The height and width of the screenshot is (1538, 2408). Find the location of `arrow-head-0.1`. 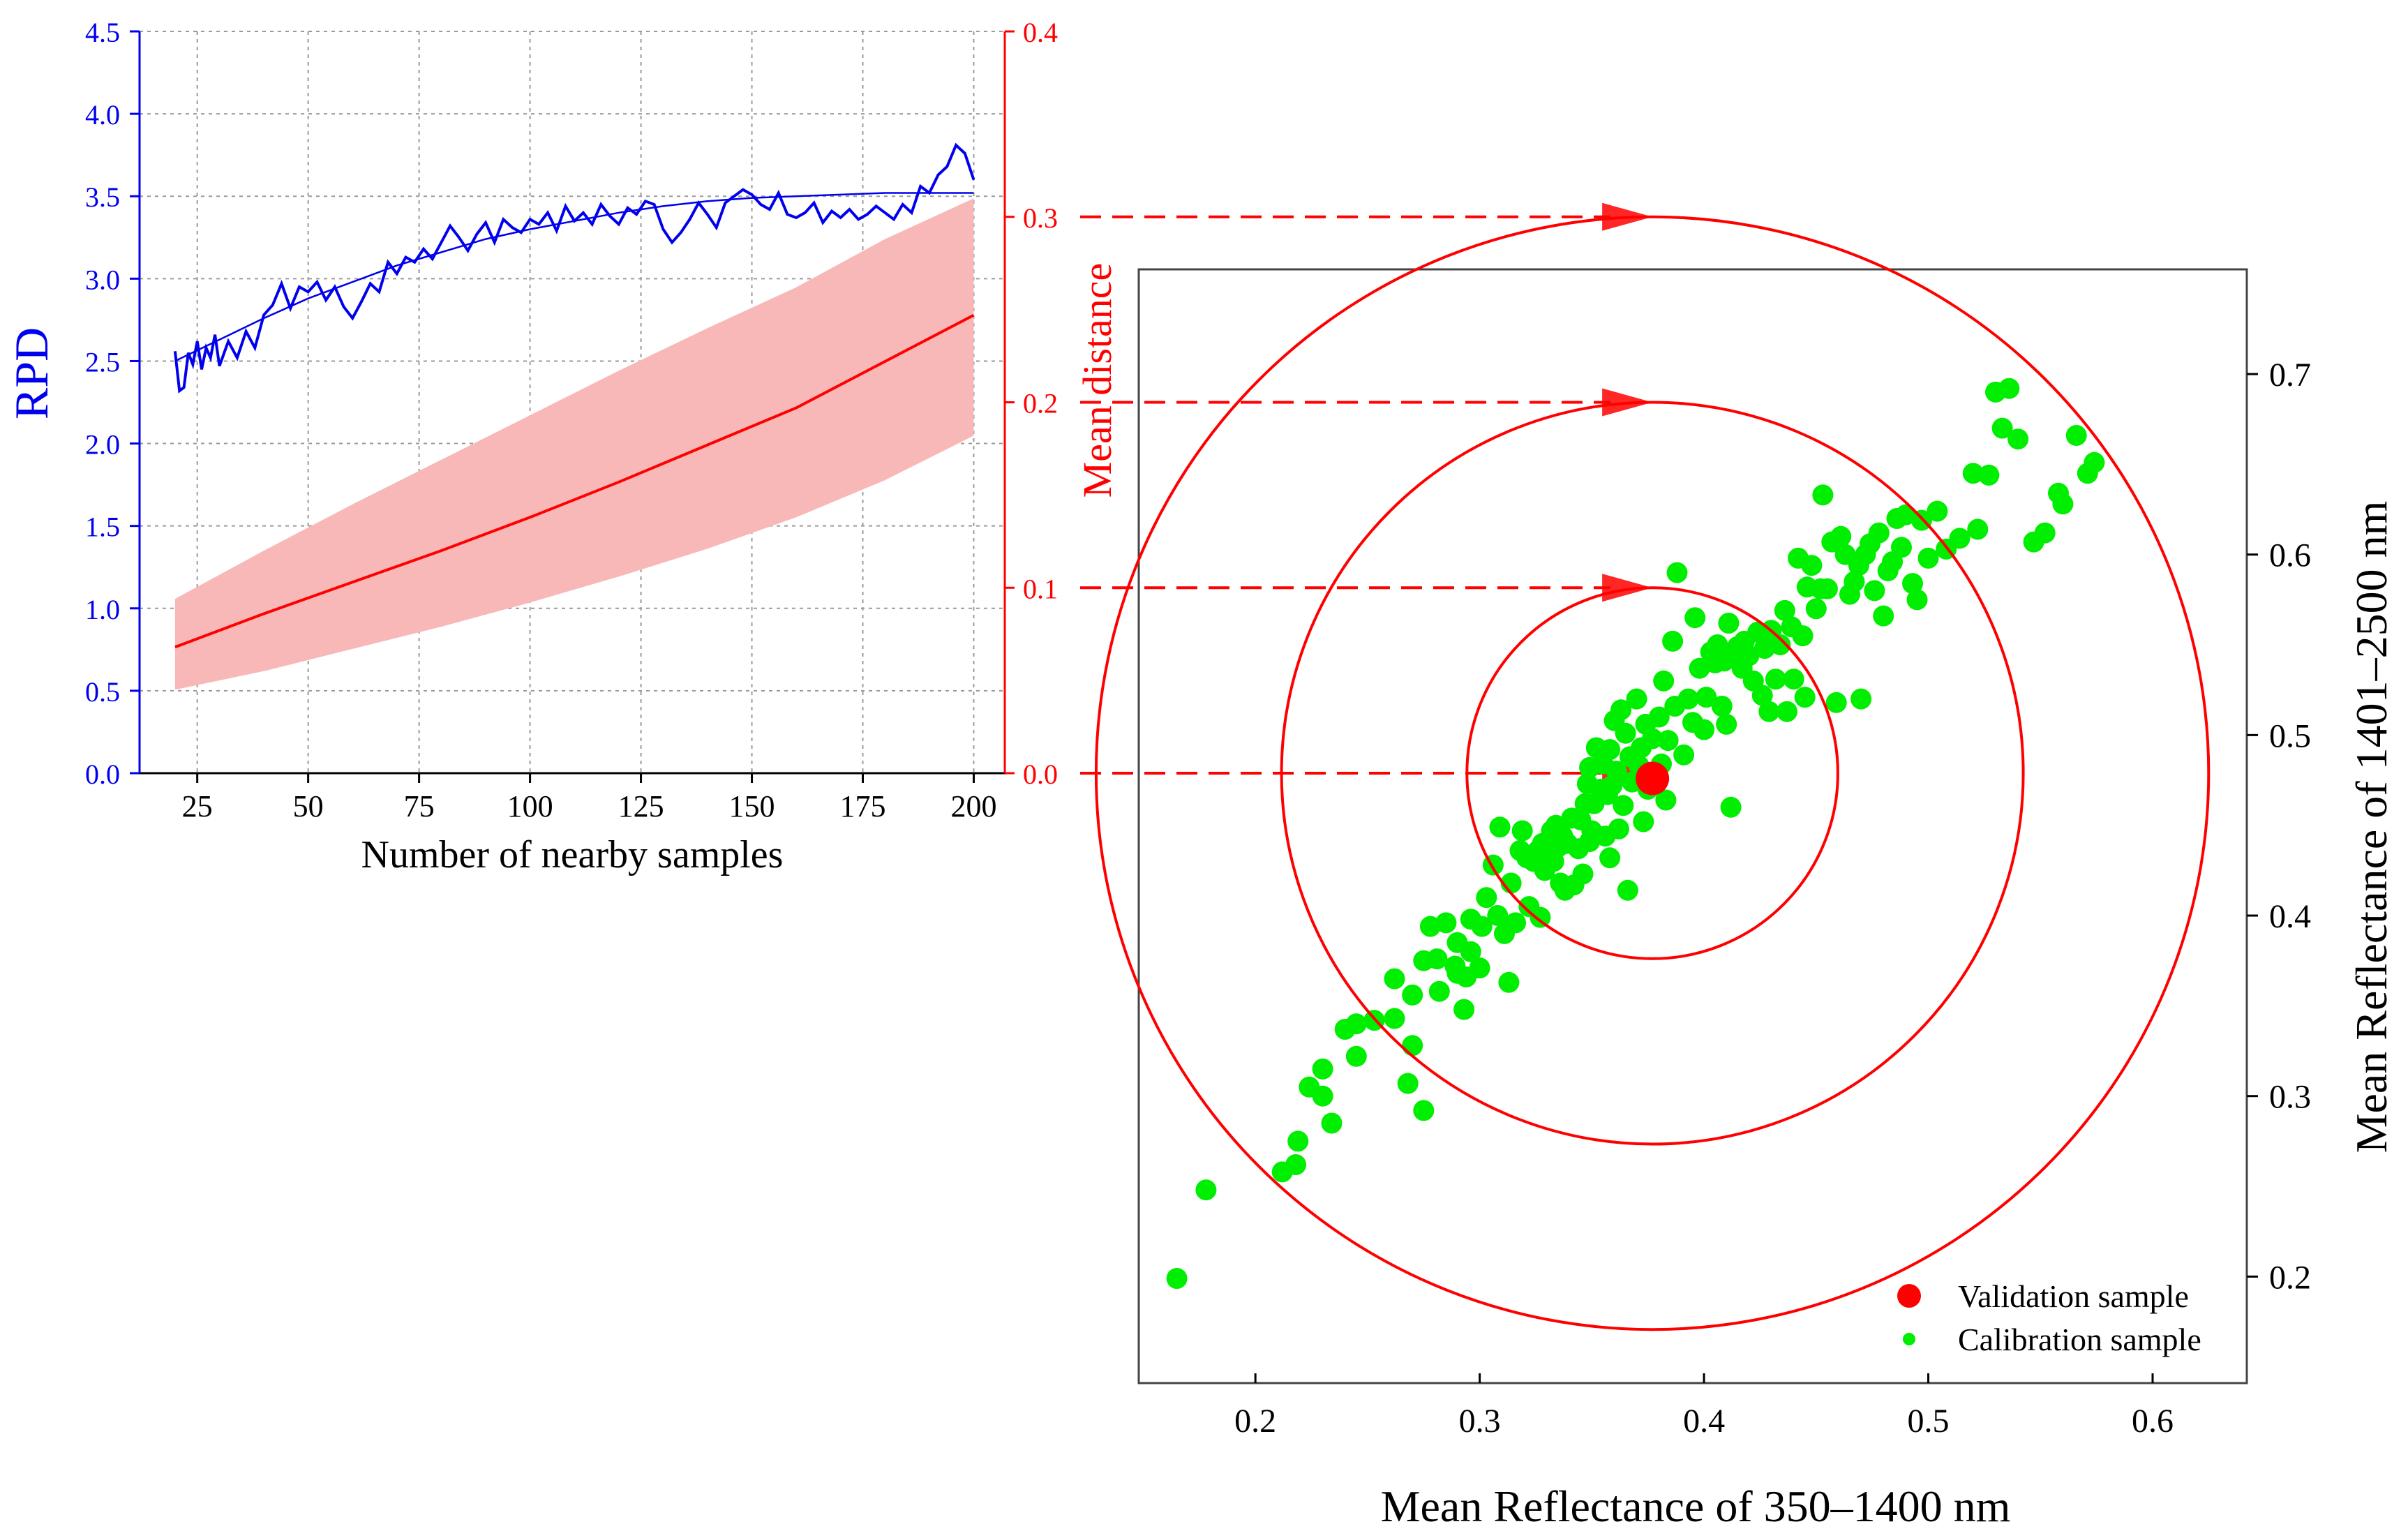

arrow-head-0.1 is located at coordinates (1628, 588).